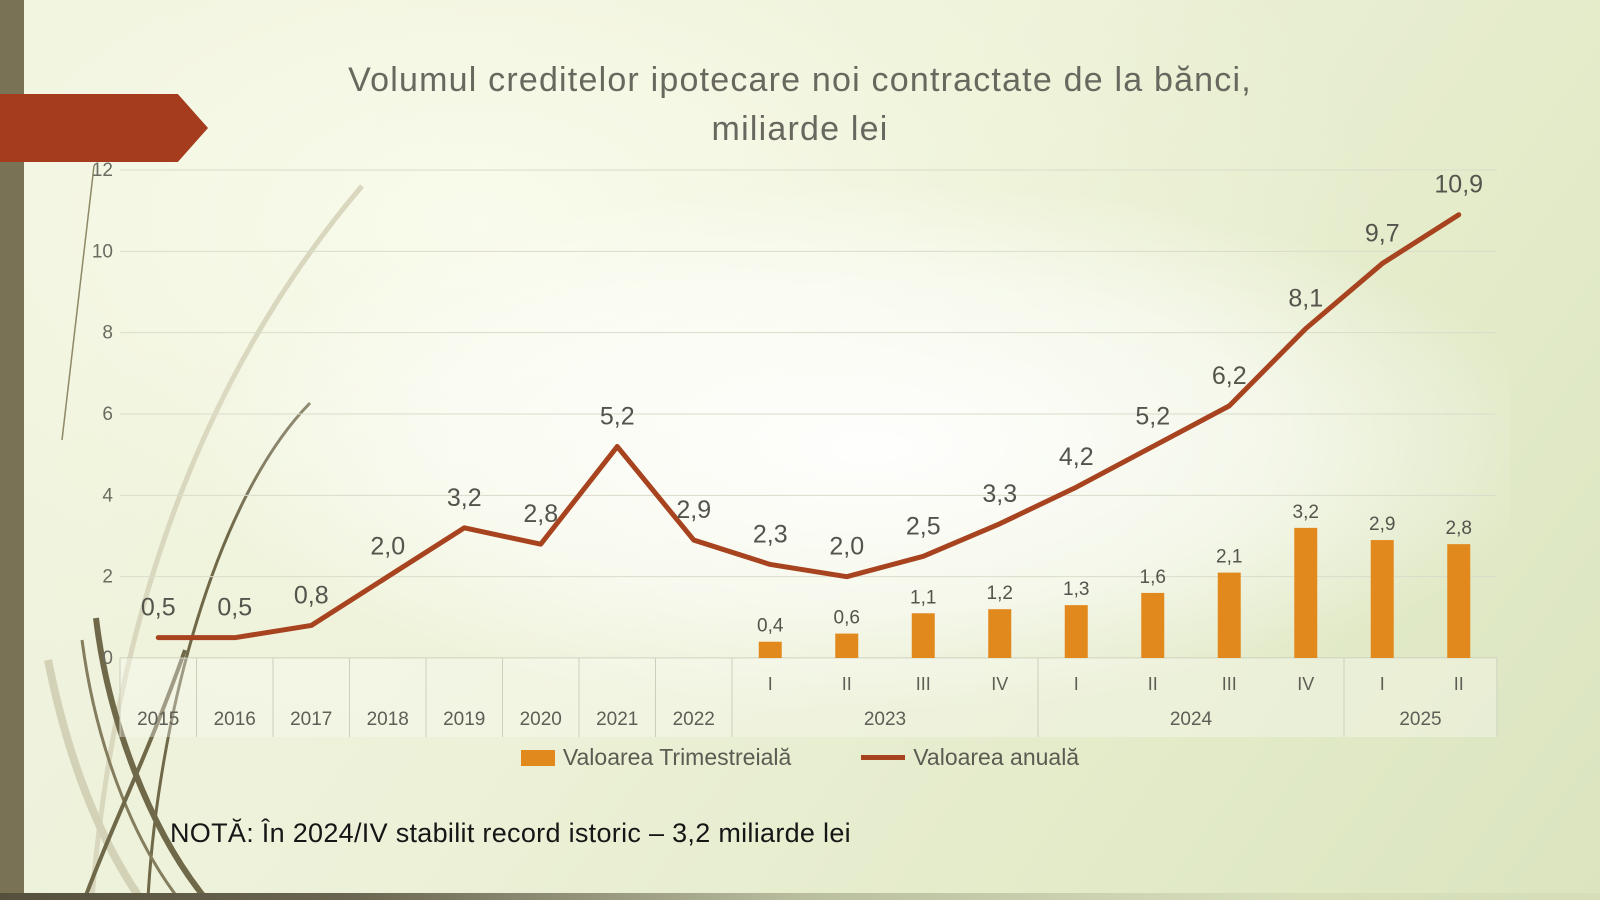 The height and width of the screenshot is (900, 1600). I want to click on line-data-label: 10,9, so click(1458, 185).